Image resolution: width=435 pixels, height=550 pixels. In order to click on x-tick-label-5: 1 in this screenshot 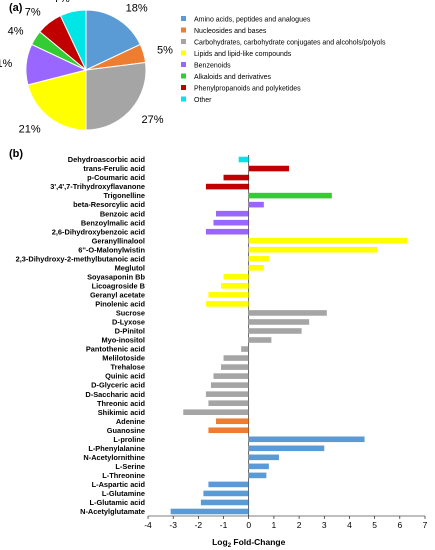, I will do `click(274, 525)`.